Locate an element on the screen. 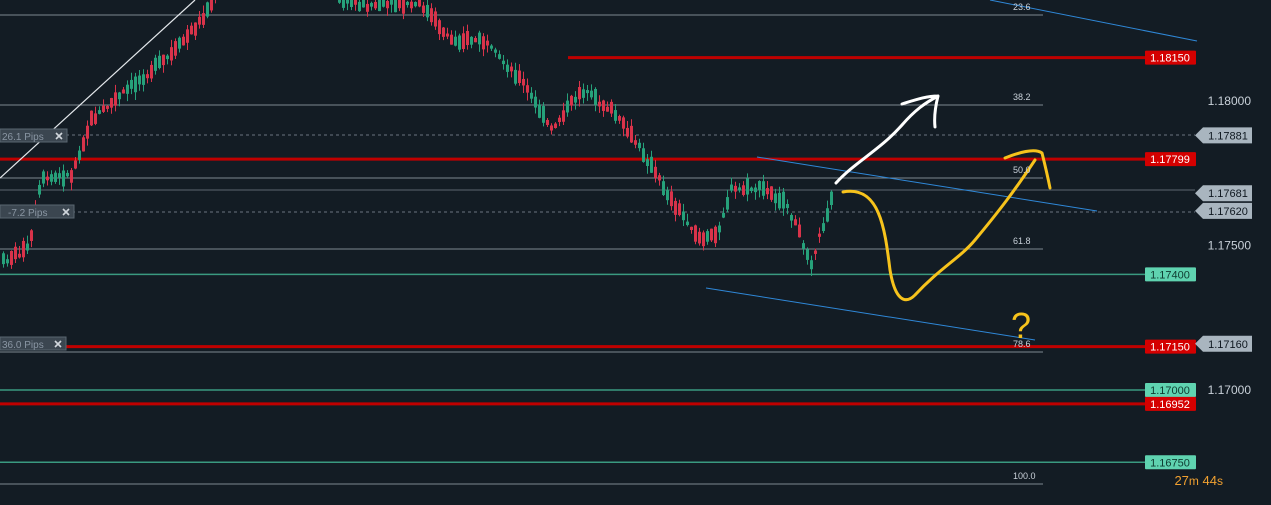  level-tag-1.18150 is located at coordinates (1170, 57).